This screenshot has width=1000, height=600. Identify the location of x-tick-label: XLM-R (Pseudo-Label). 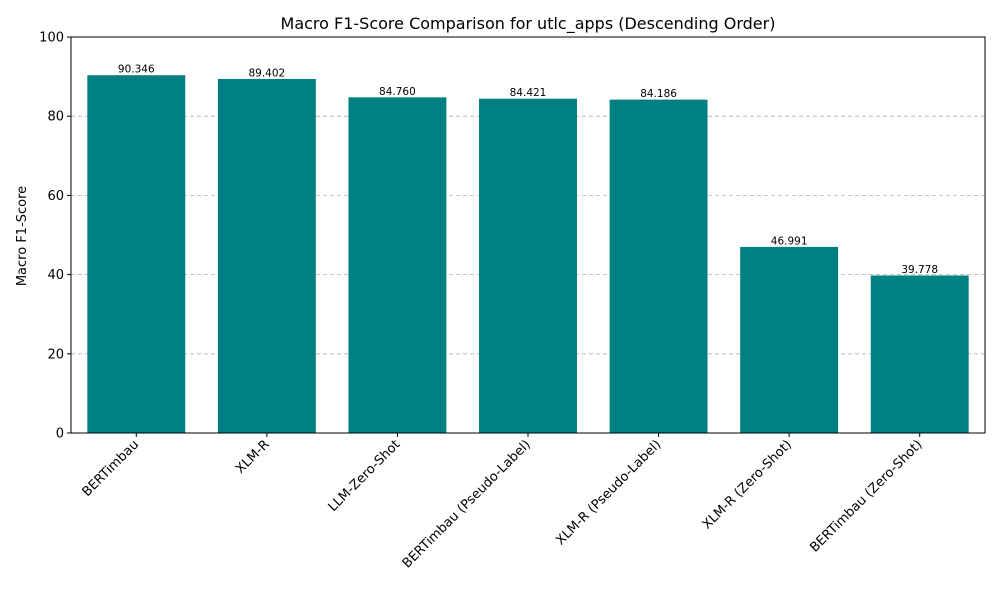
(608, 492).